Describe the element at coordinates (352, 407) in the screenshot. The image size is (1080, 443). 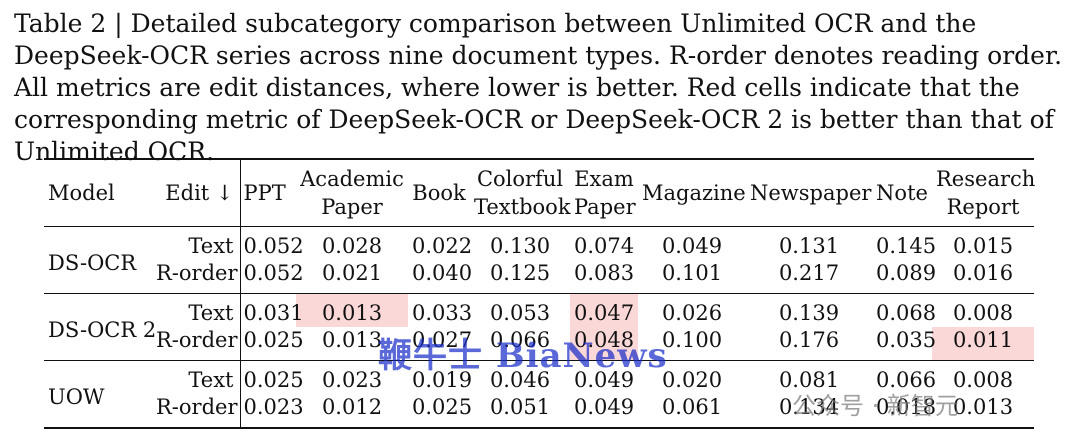
I see `value-cell: 0.012` at that location.